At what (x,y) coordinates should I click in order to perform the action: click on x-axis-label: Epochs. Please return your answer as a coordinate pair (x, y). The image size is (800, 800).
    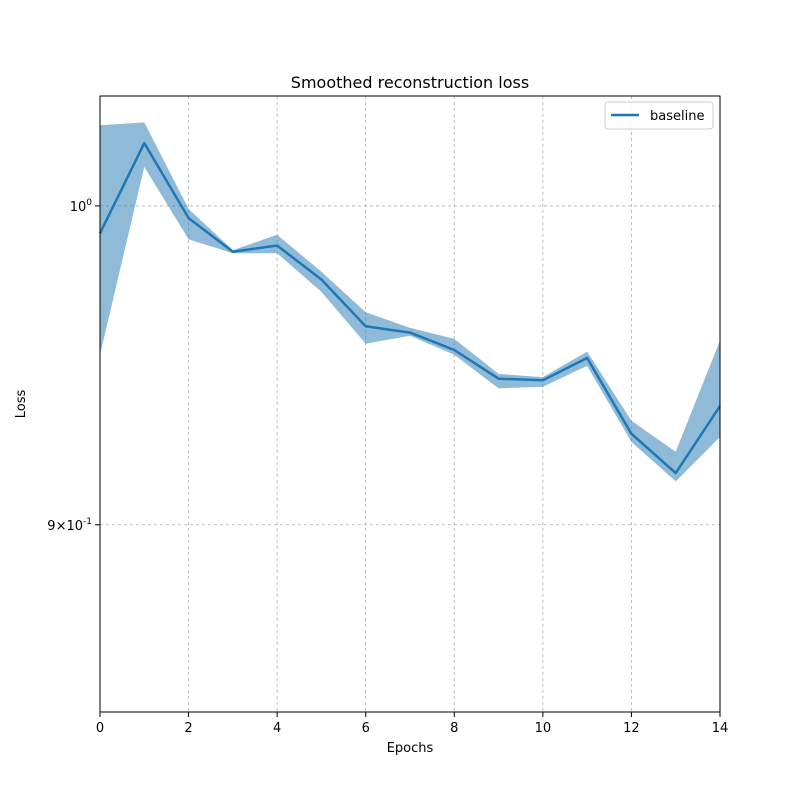
    Looking at the image, I should click on (410, 748).